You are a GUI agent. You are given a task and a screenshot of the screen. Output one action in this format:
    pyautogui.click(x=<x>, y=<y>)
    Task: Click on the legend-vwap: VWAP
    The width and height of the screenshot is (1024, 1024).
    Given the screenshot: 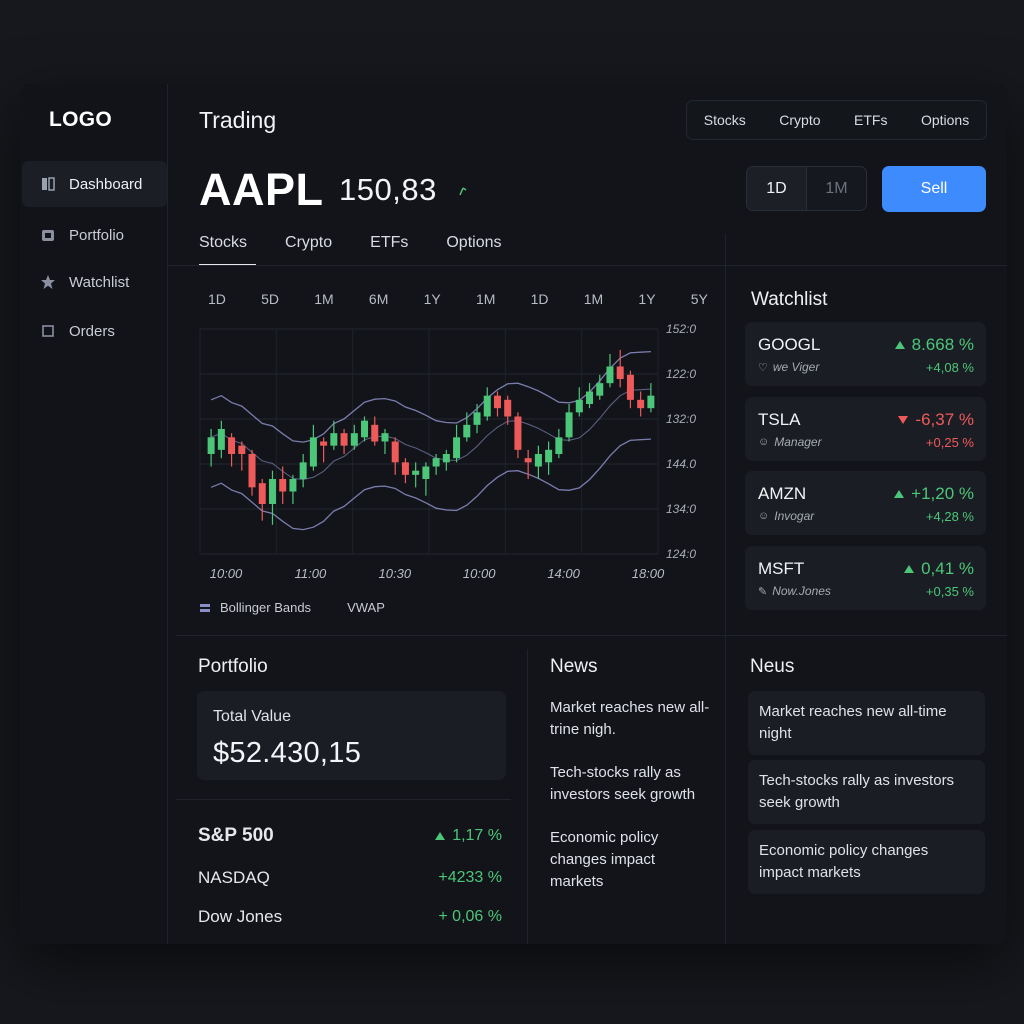 What is the action you would take?
    pyautogui.click(x=366, y=607)
    